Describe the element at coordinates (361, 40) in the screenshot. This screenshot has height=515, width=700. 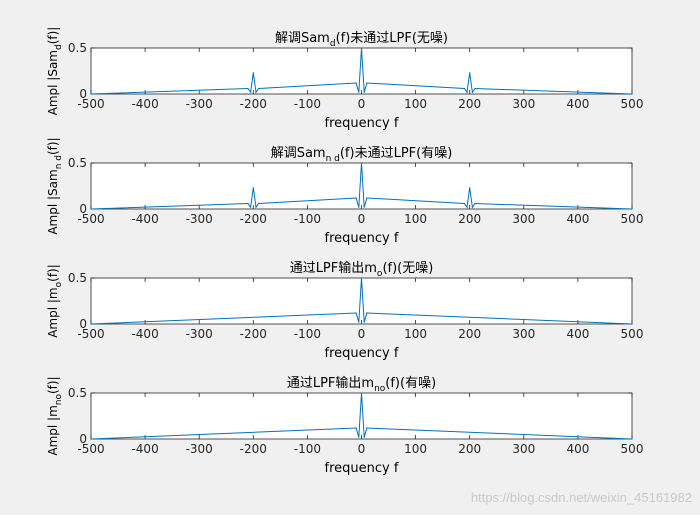
I see `subplot-title: 解调Samd(f)未通过LPF(无噪)` at that location.